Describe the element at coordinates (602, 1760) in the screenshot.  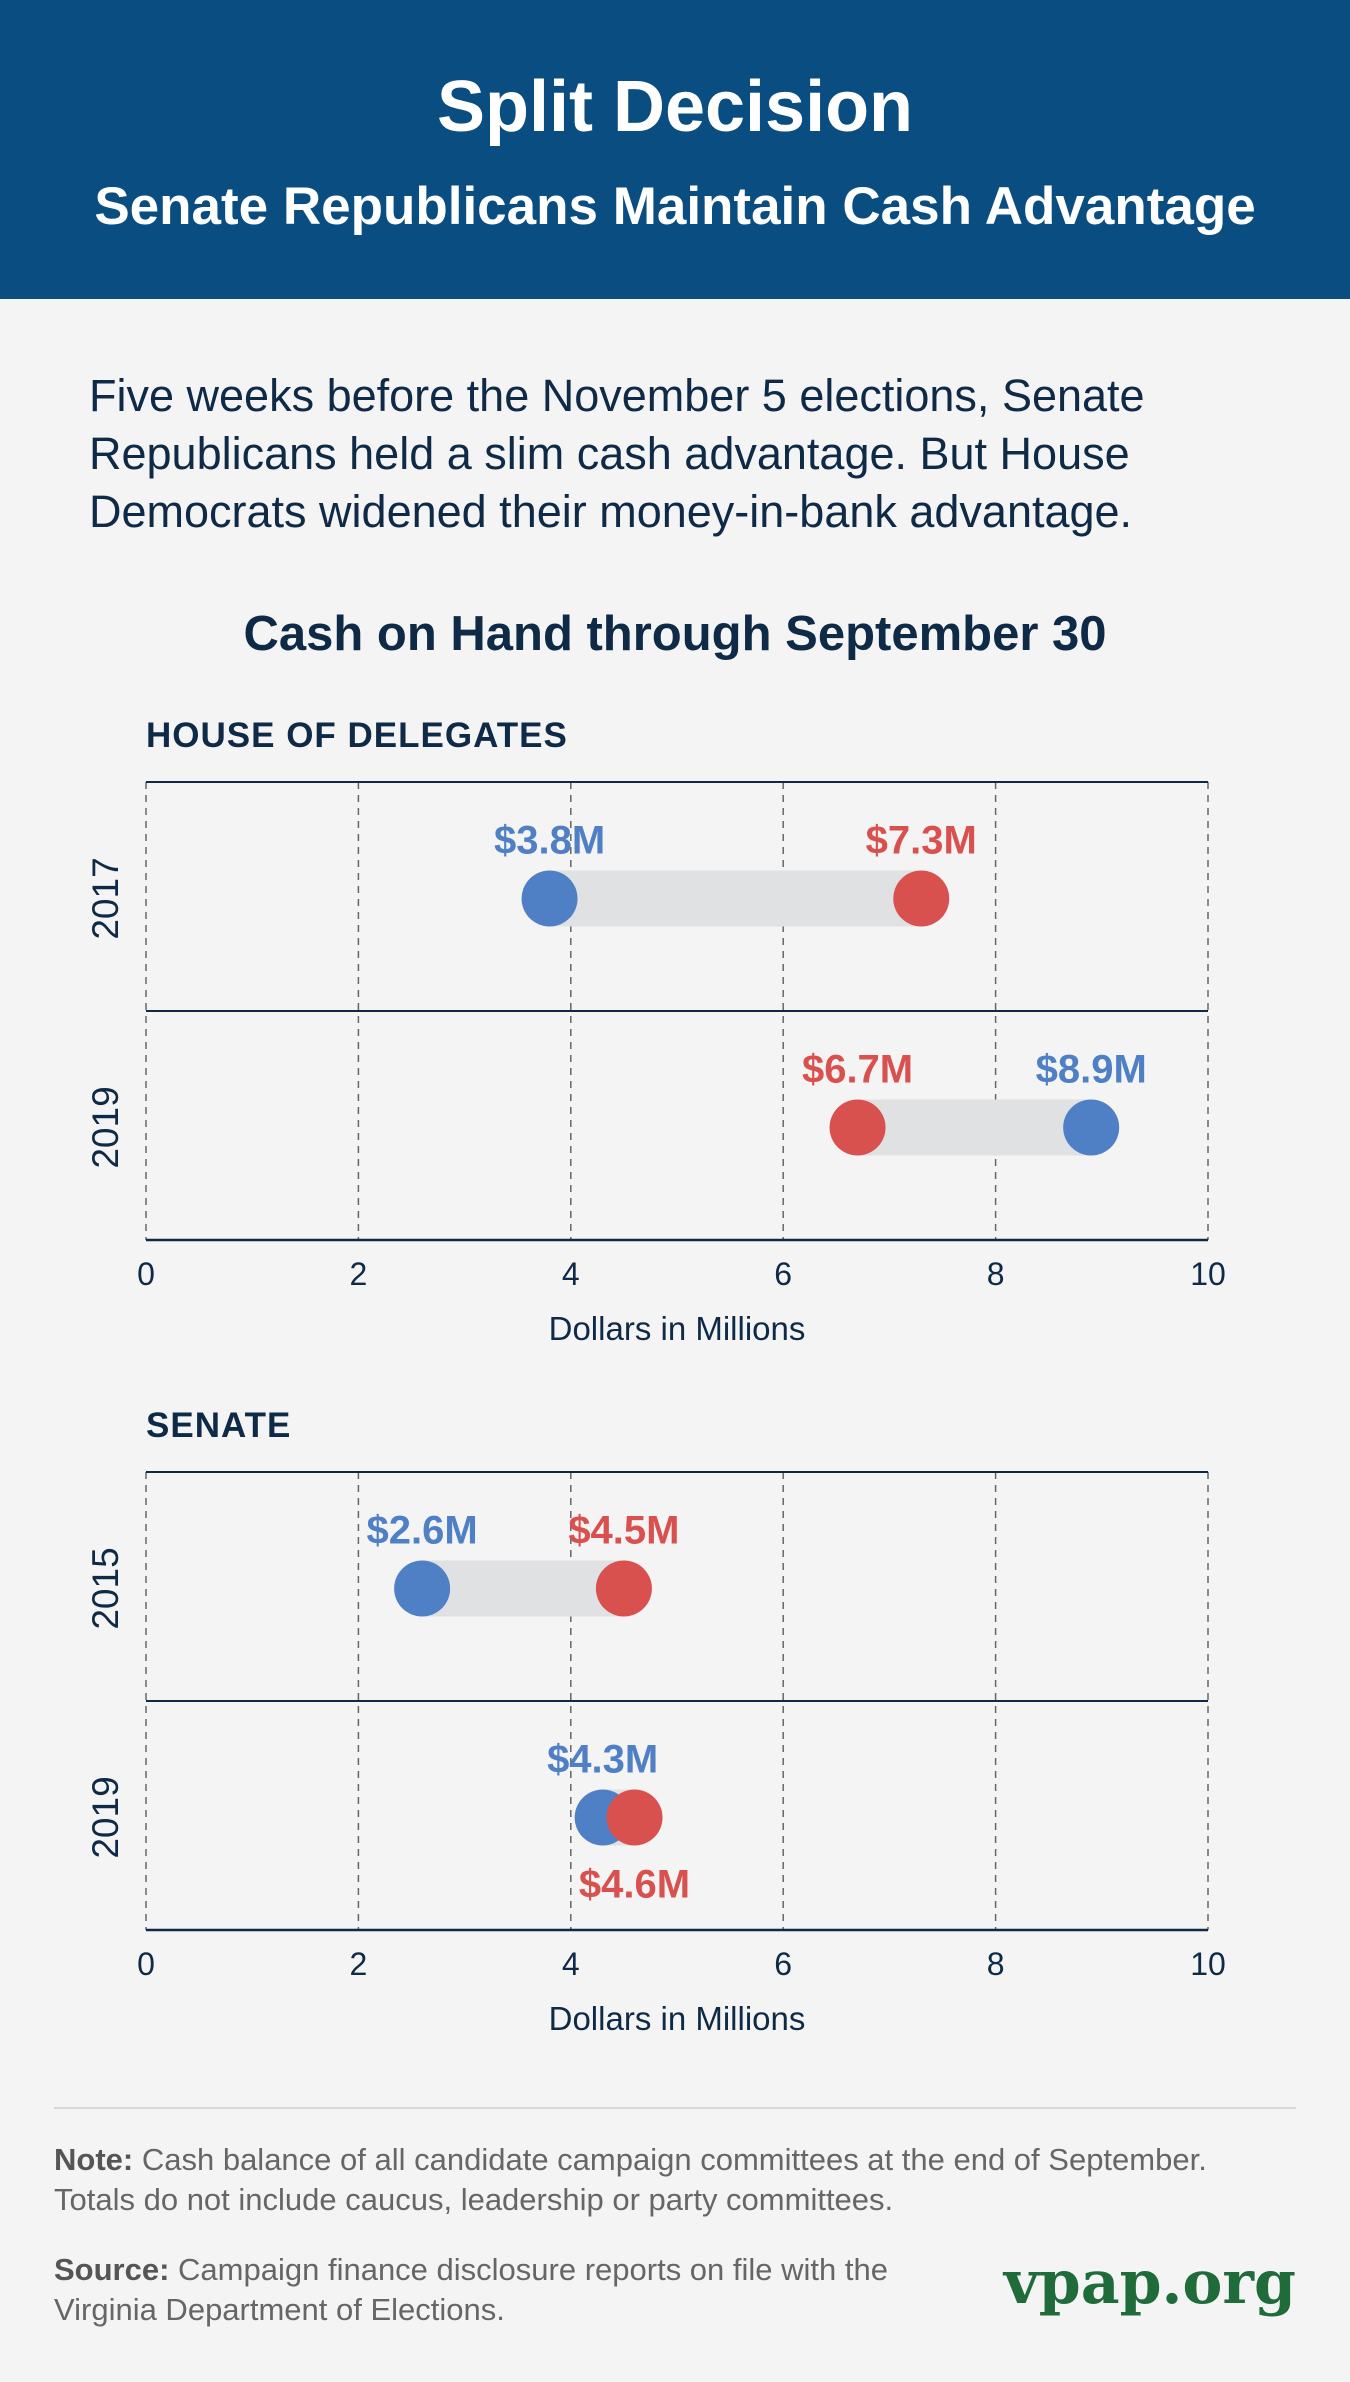
I see `democrat-value-label: $4.3M` at that location.